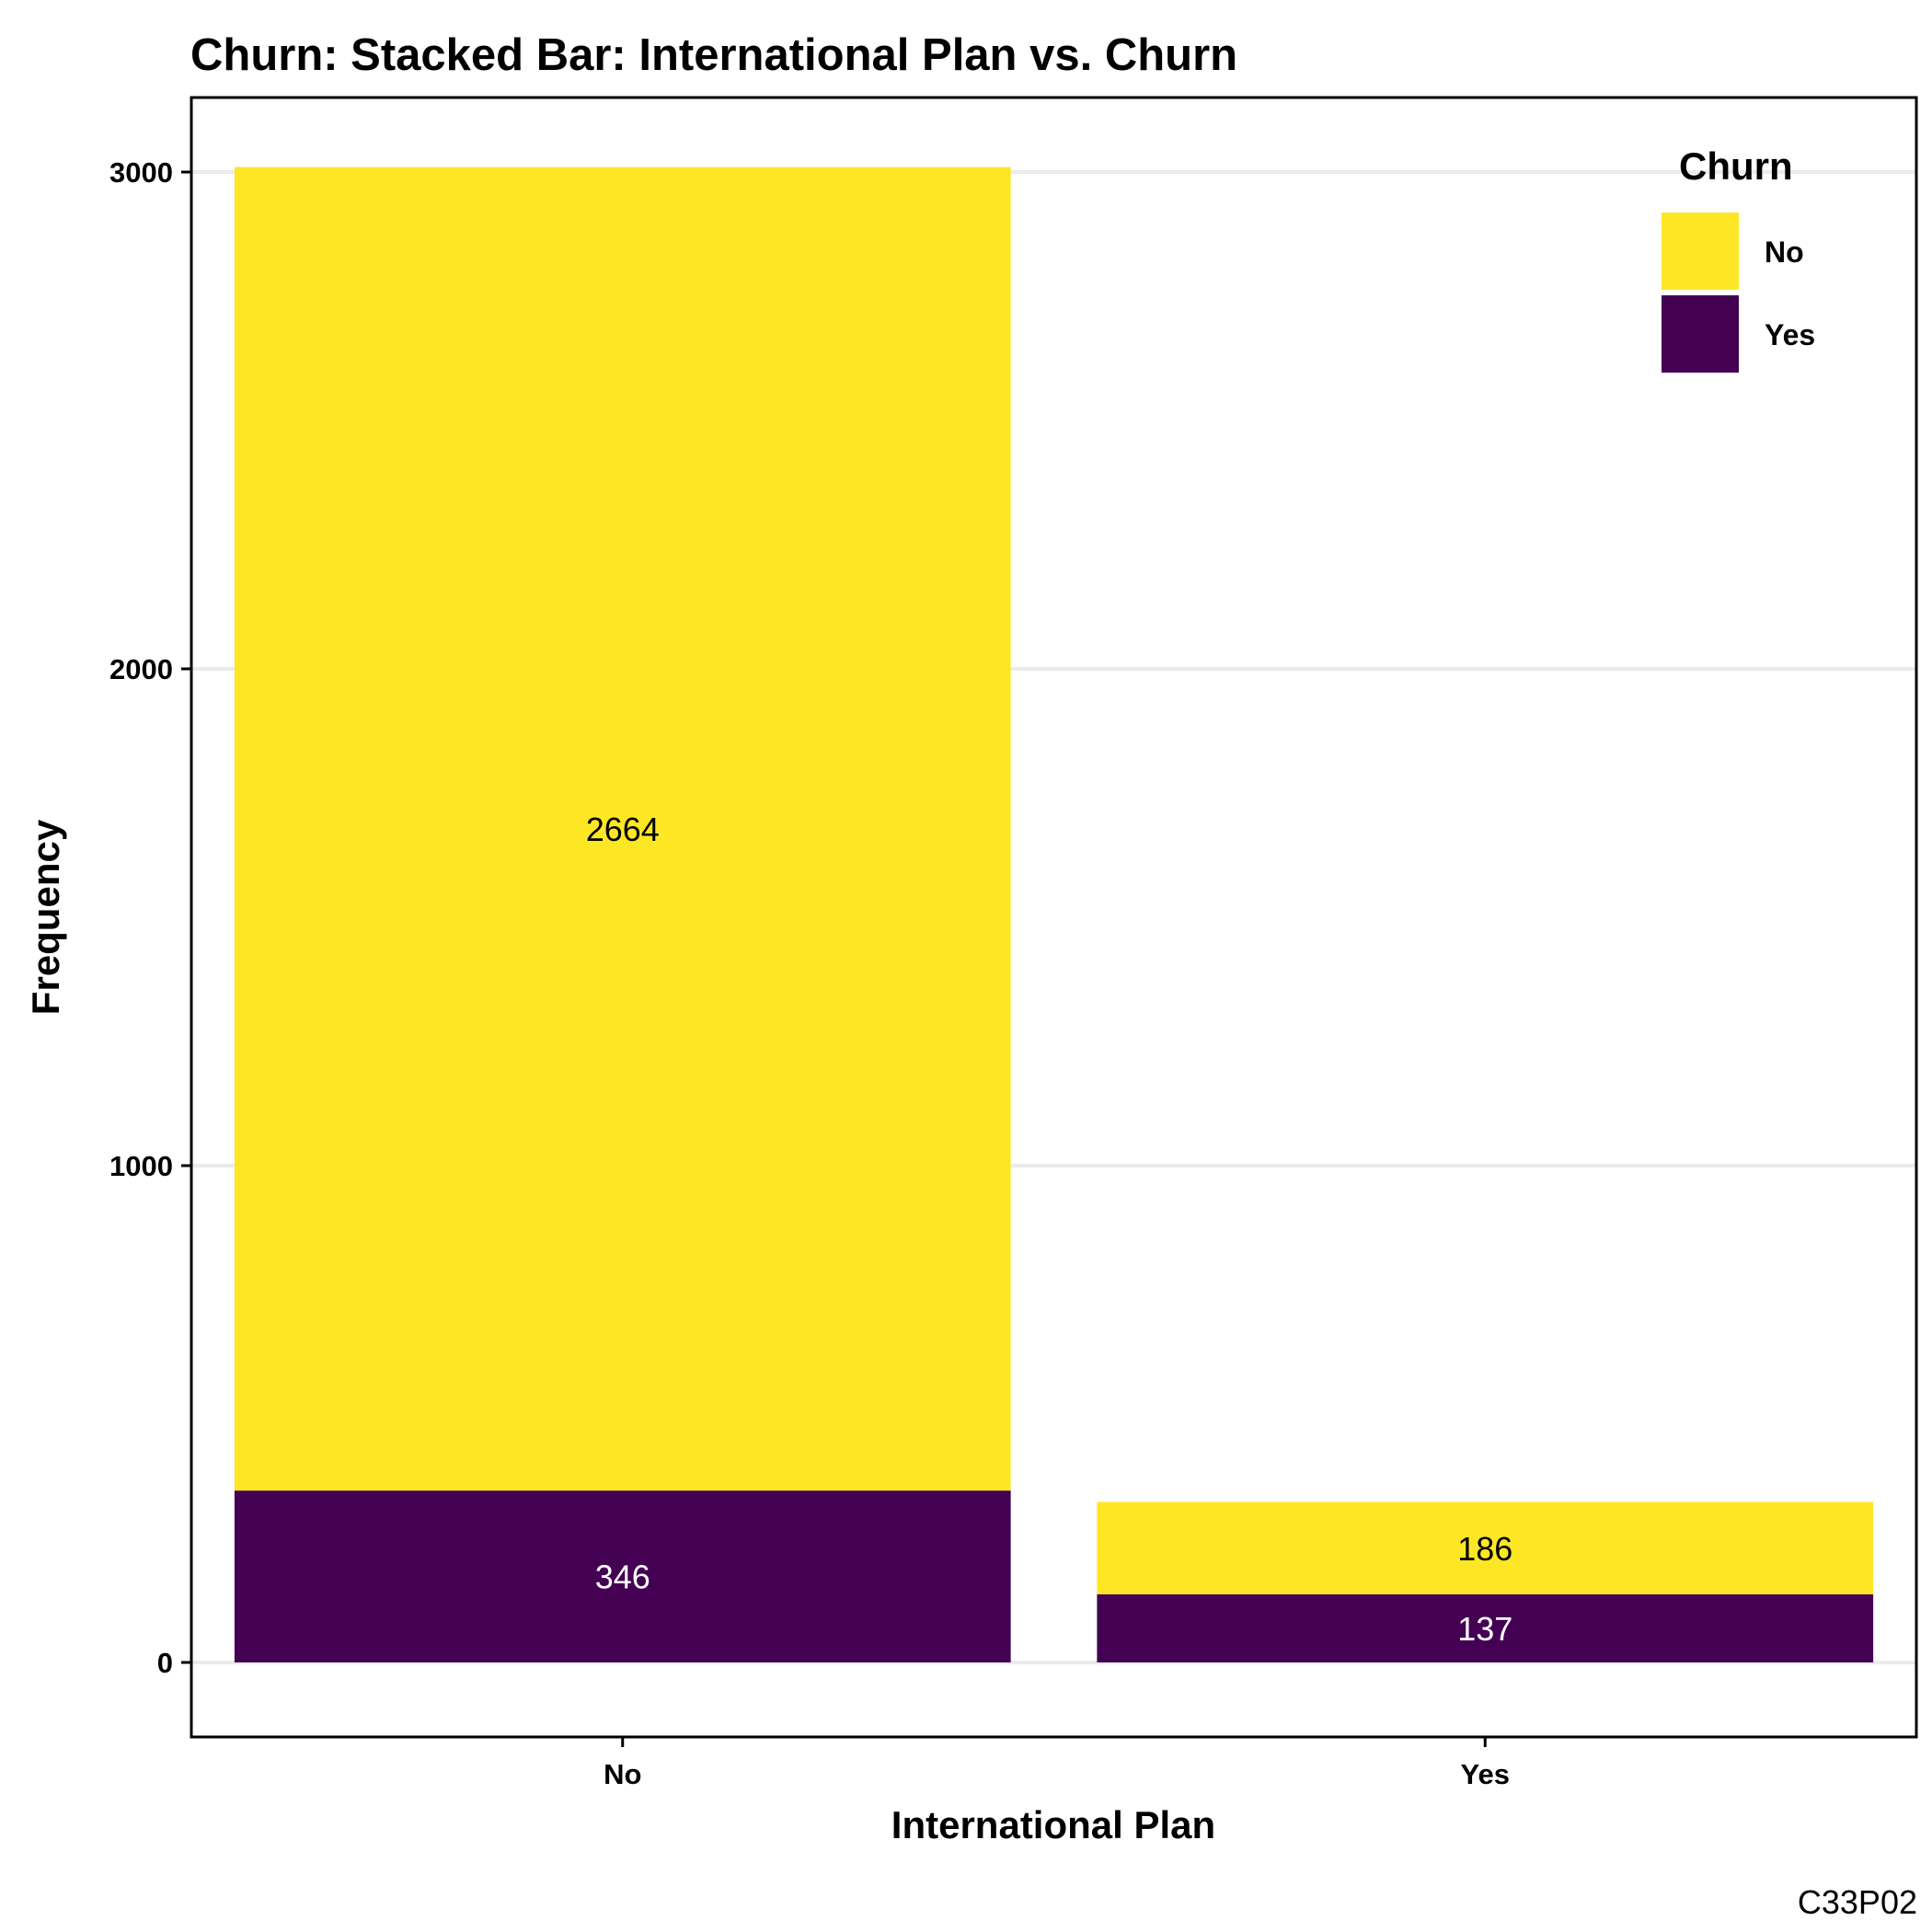 The image size is (1932, 1932). What do you see at coordinates (622, 1774) in the screenshot?
I see `x-tick-label-no: No` at bounding box center [622, 1774].